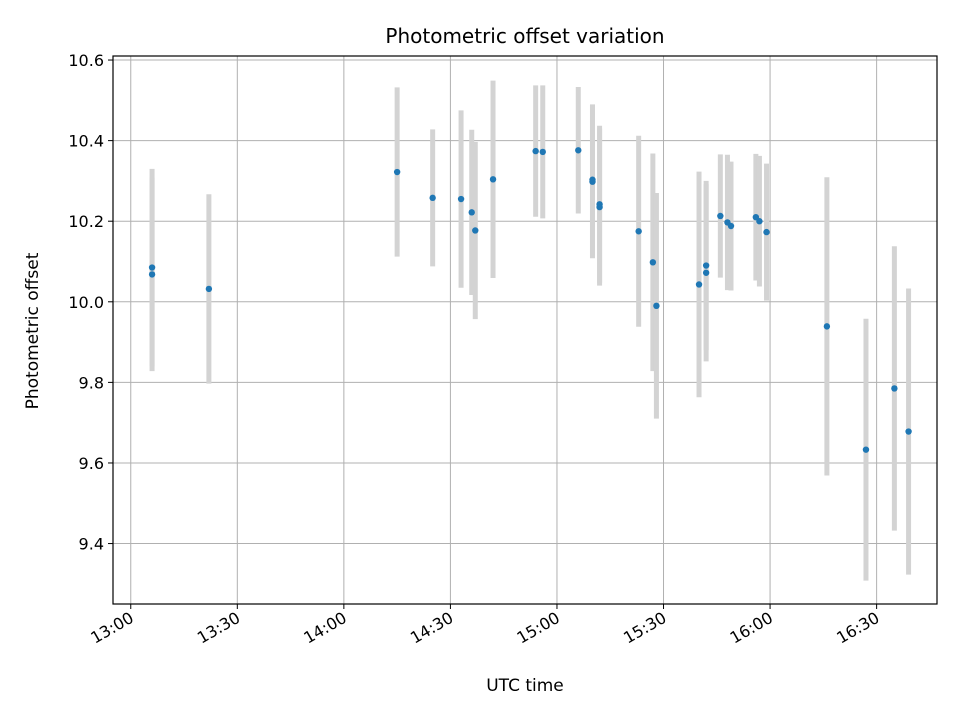  Describe the element at coordinates (91, 463) in the screenshot. I see `y-tick-label: 9.6` at that location.